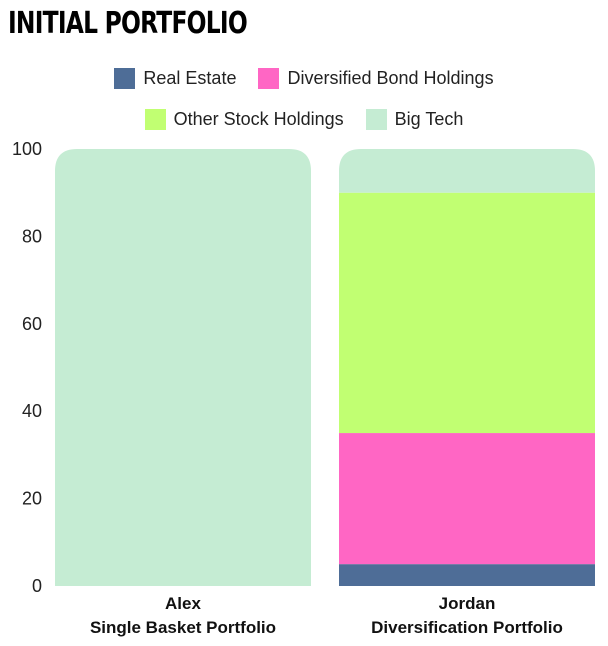 This screenshot has width=608, height=646. What do you see at coordinates (183, 627) in the screenshot?
I see `x-category-label-alex-line-2: Single Basket Portfolio` at bounding box center [183, 627].